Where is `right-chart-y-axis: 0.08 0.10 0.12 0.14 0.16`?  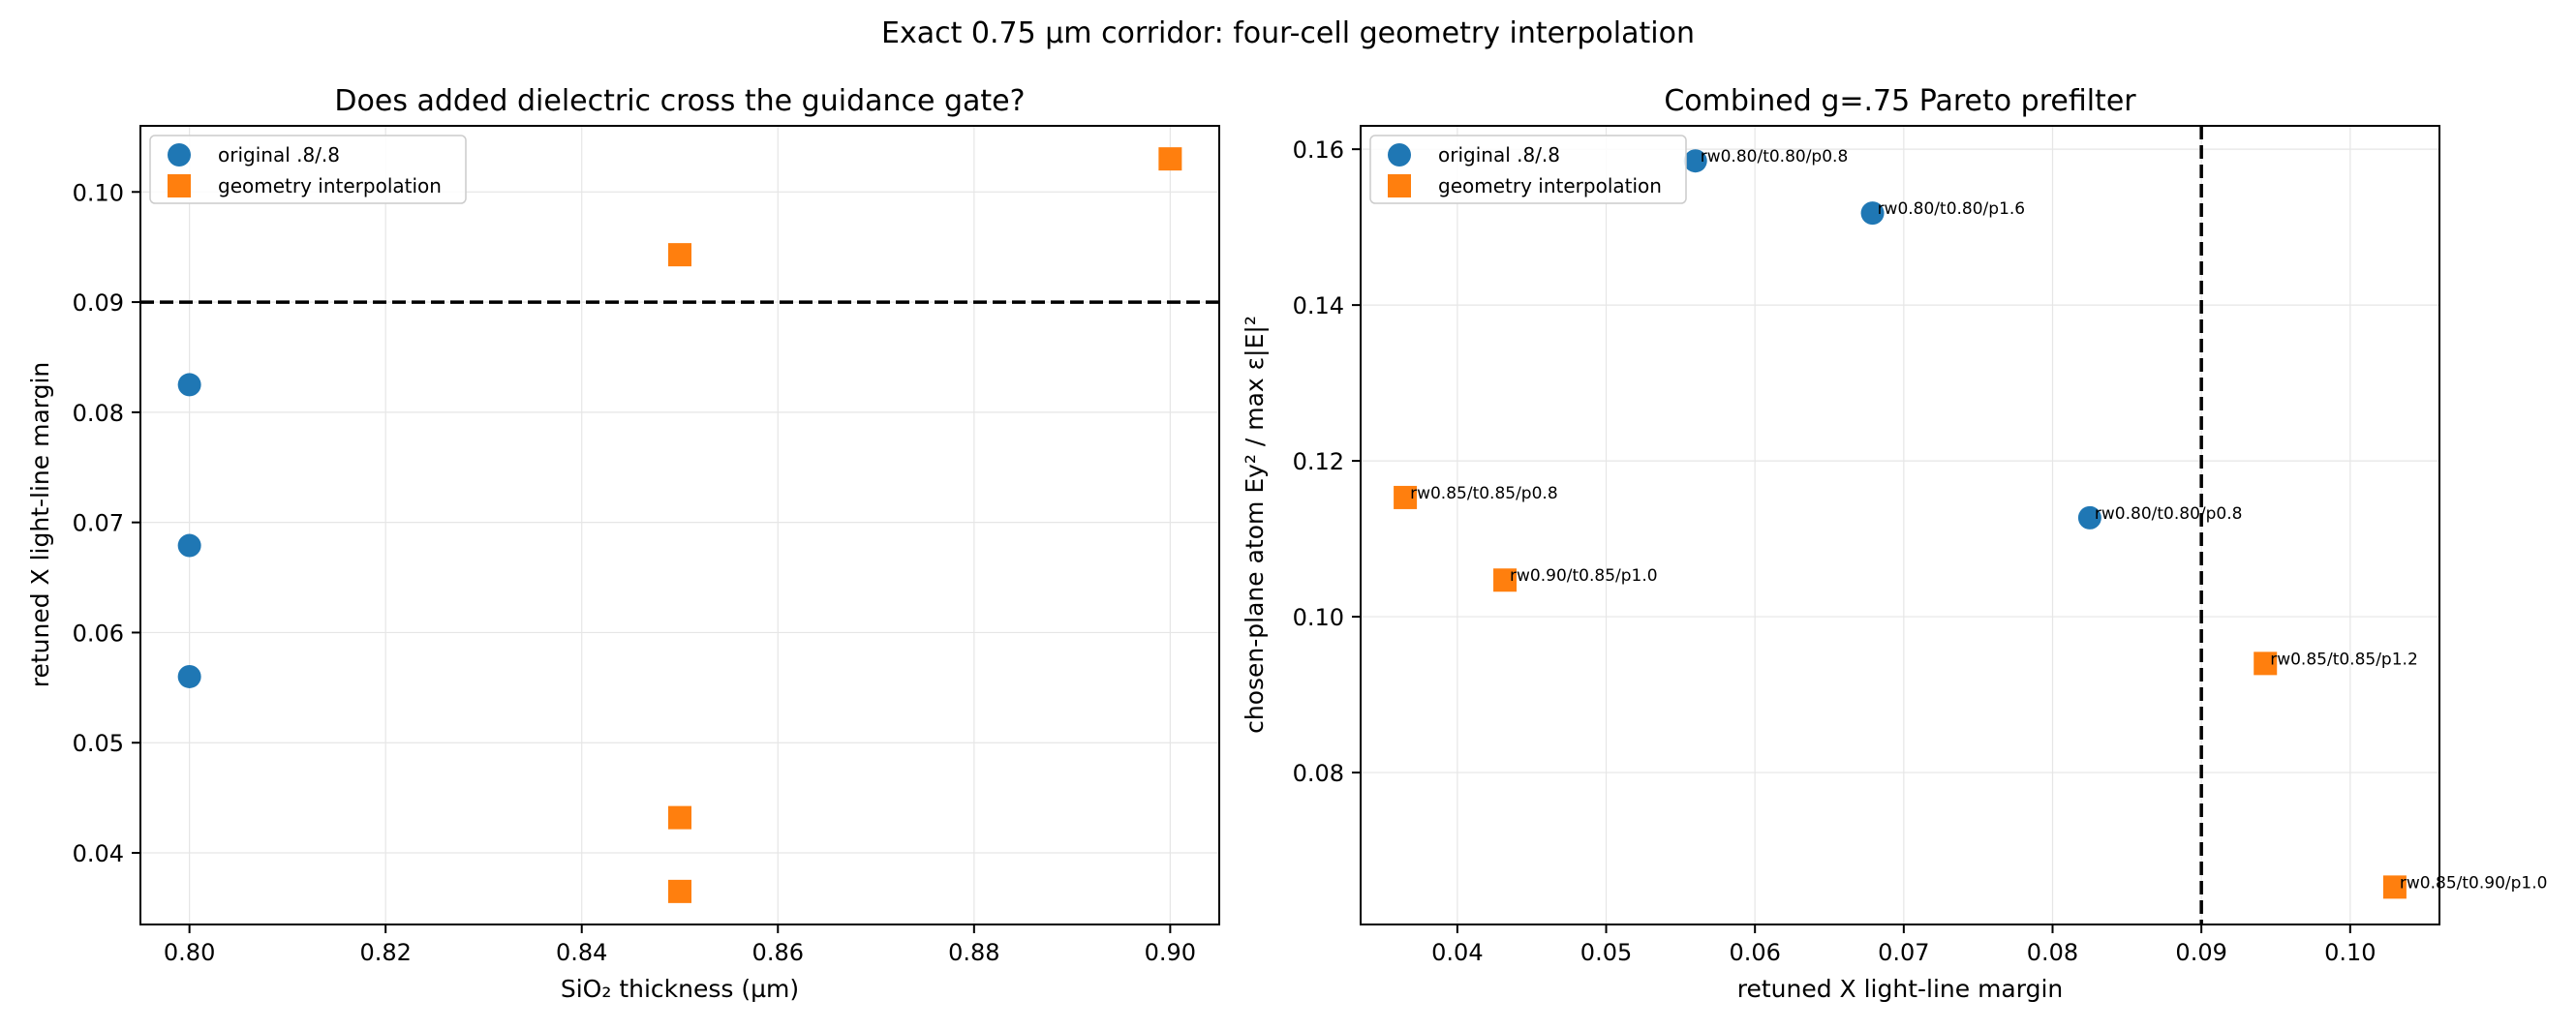 right-chart-y-axis: 0.08 0.10 0.12 0.14 0.16 is located at coordinates (1327, 461).